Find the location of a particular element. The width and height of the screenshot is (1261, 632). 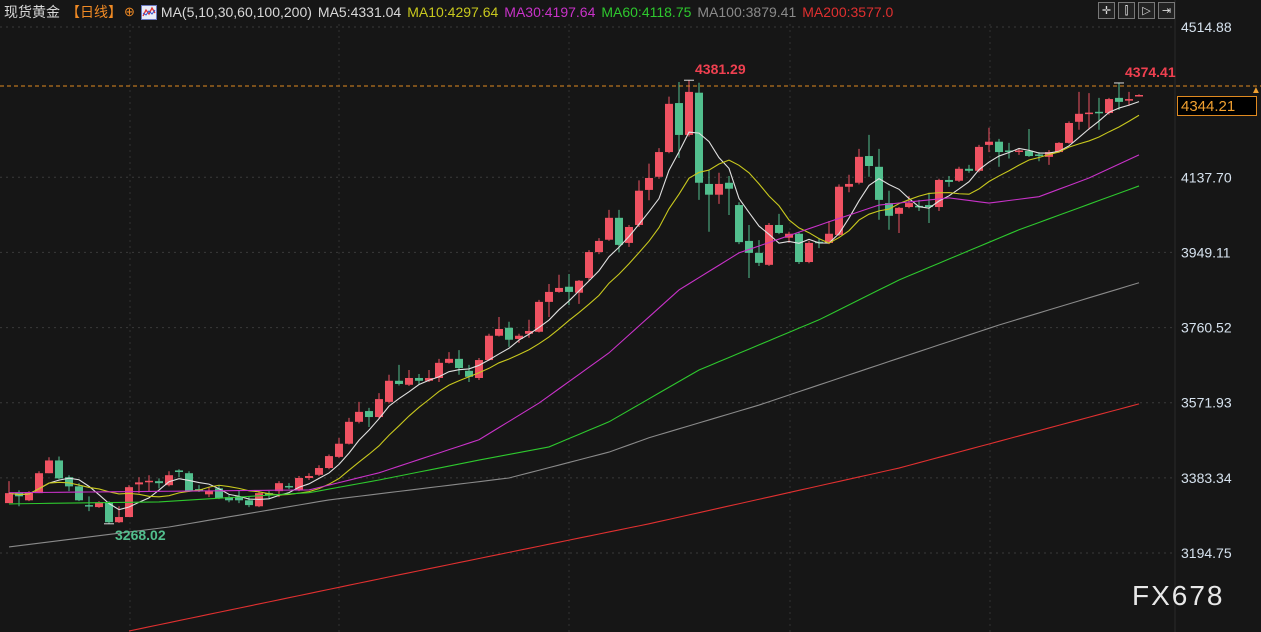

ma-value-1: MA10:4297.64 is located at coordinates (453, 12).